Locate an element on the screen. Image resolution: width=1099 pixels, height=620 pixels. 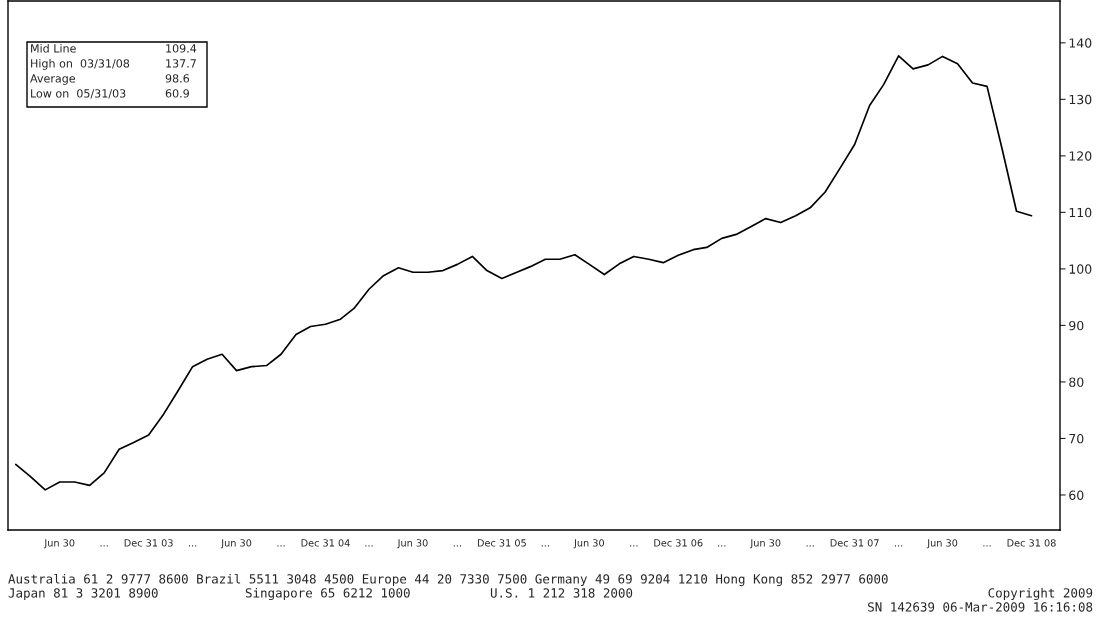
annotation: 109.4 is located at coordinates (181, 48).